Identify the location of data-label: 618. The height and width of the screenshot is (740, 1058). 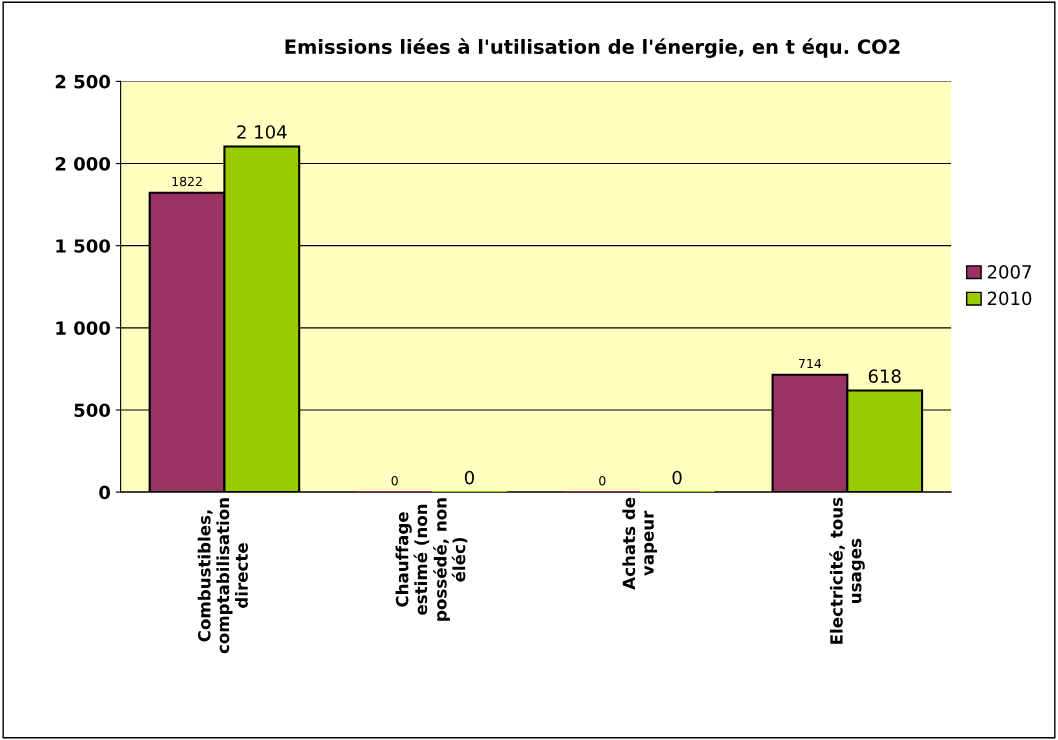
(884, 376).